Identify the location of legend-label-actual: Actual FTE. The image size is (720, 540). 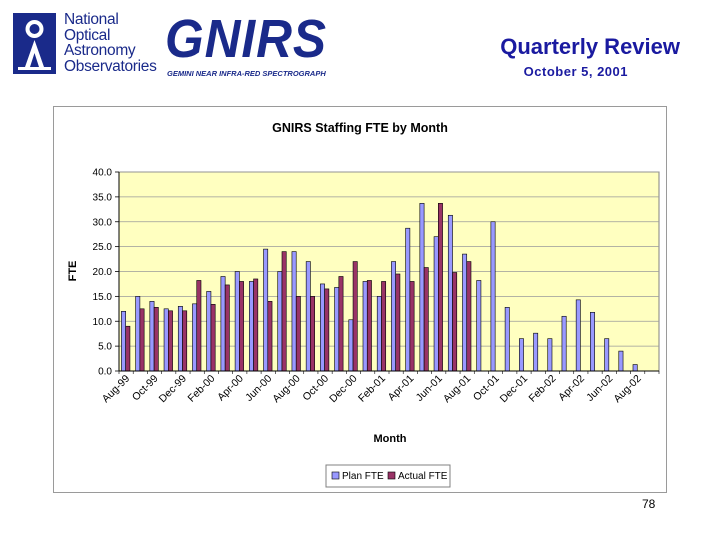
(423, 476).